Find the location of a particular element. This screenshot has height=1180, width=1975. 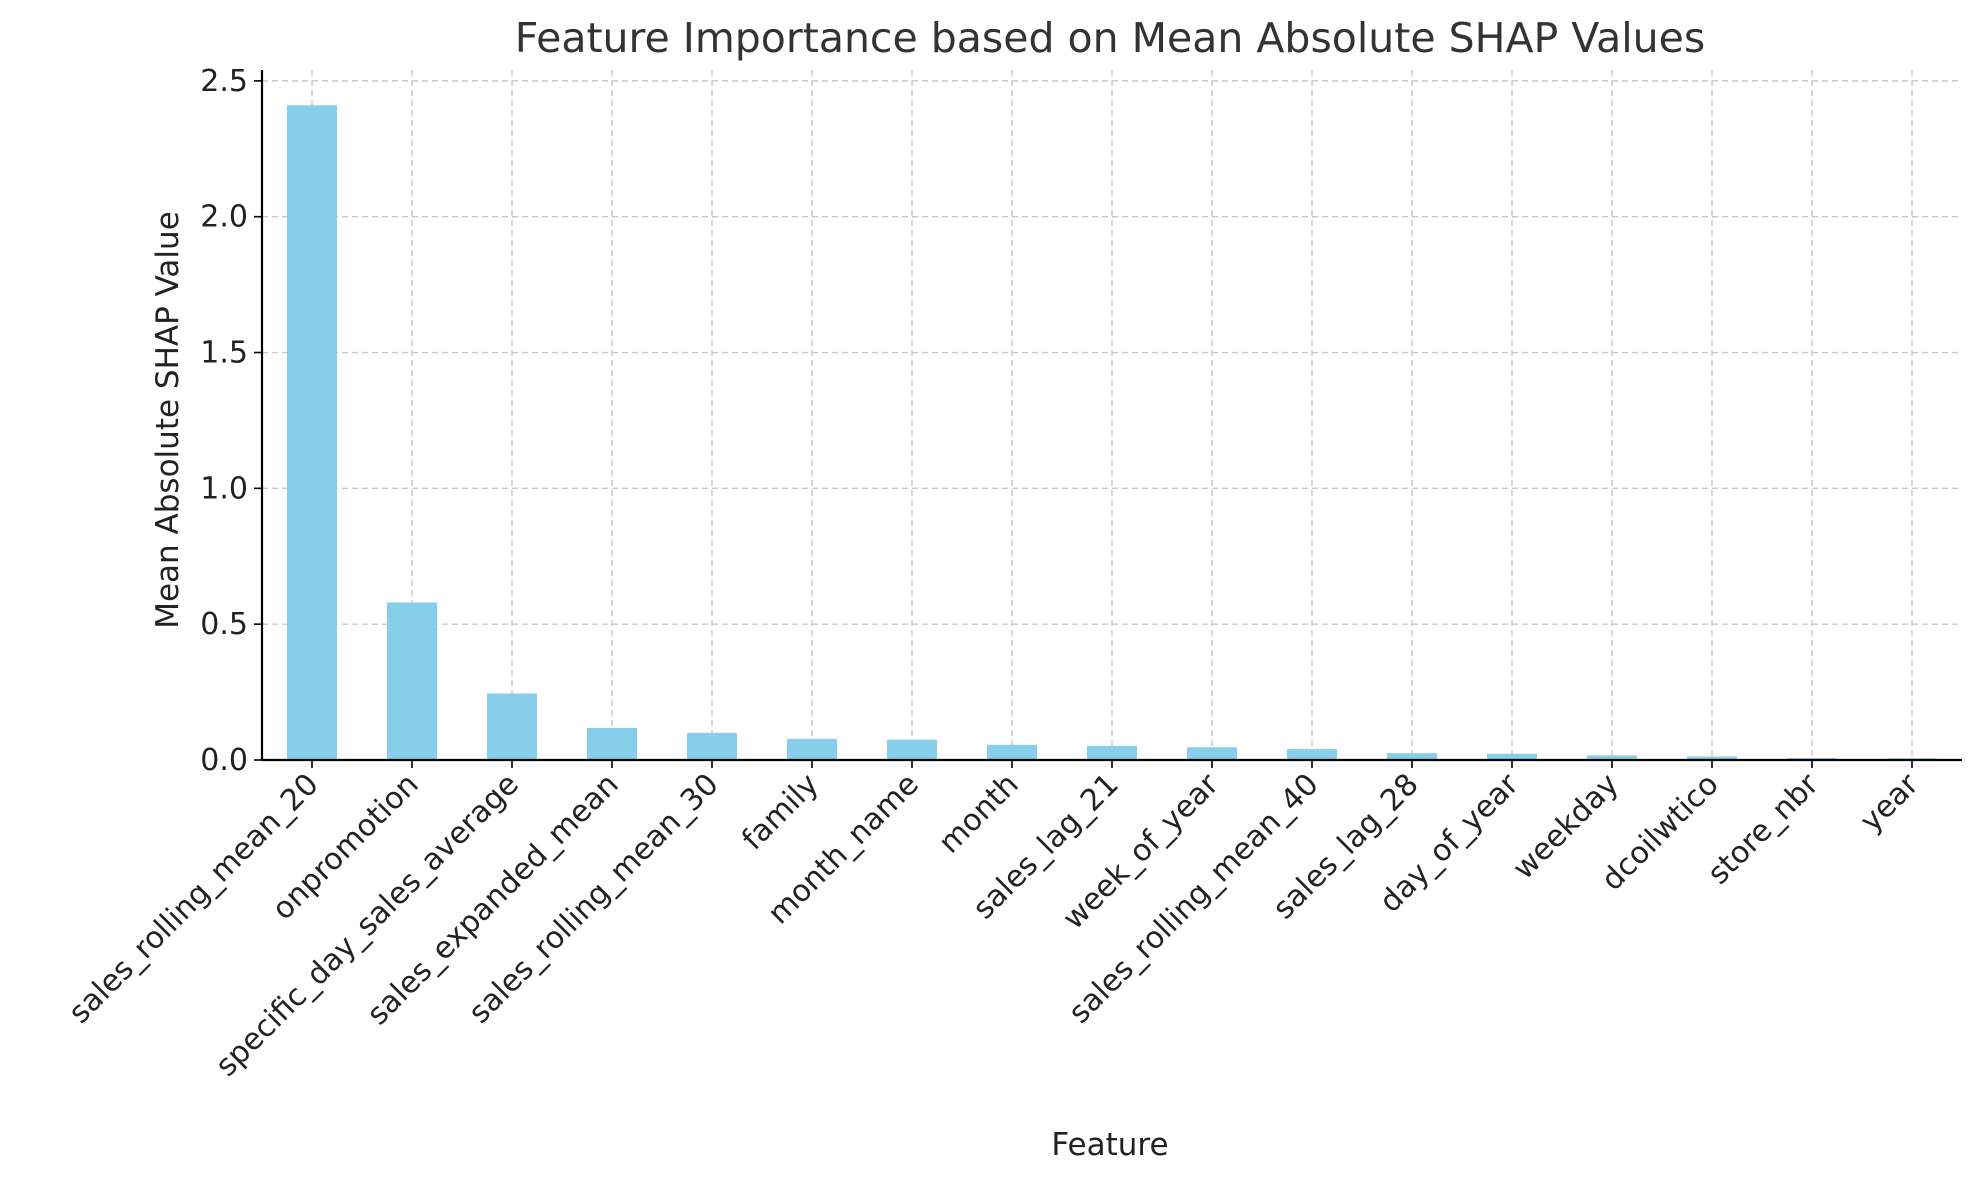

x-tick-label: year is located at coordinates (1890, 802).